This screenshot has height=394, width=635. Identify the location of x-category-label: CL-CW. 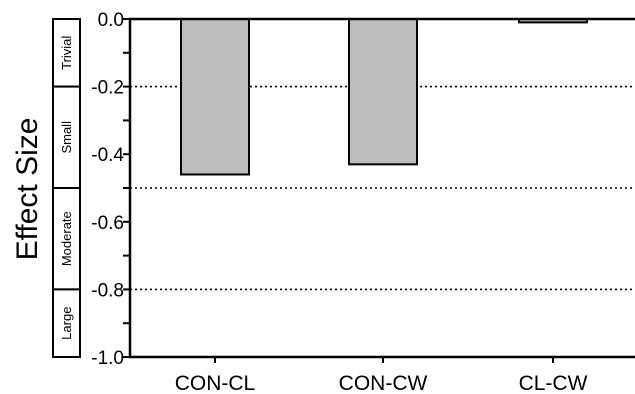
(553, 383).